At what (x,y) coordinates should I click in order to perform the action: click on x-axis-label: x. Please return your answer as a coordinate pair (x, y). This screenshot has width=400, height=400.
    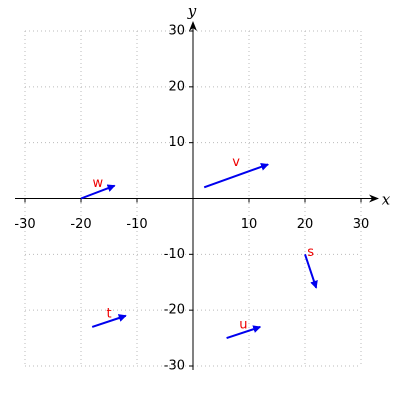
    Looking at the image, I should click on (386, 200).